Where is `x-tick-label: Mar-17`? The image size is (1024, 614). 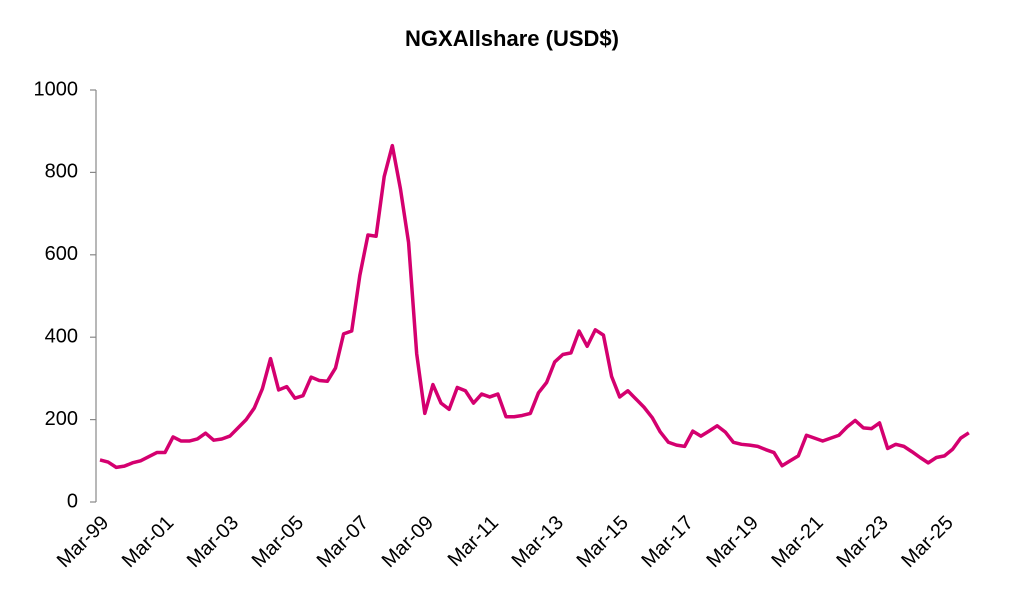
x-tick-label: Mar-17 is located at coordinates (668, 542).